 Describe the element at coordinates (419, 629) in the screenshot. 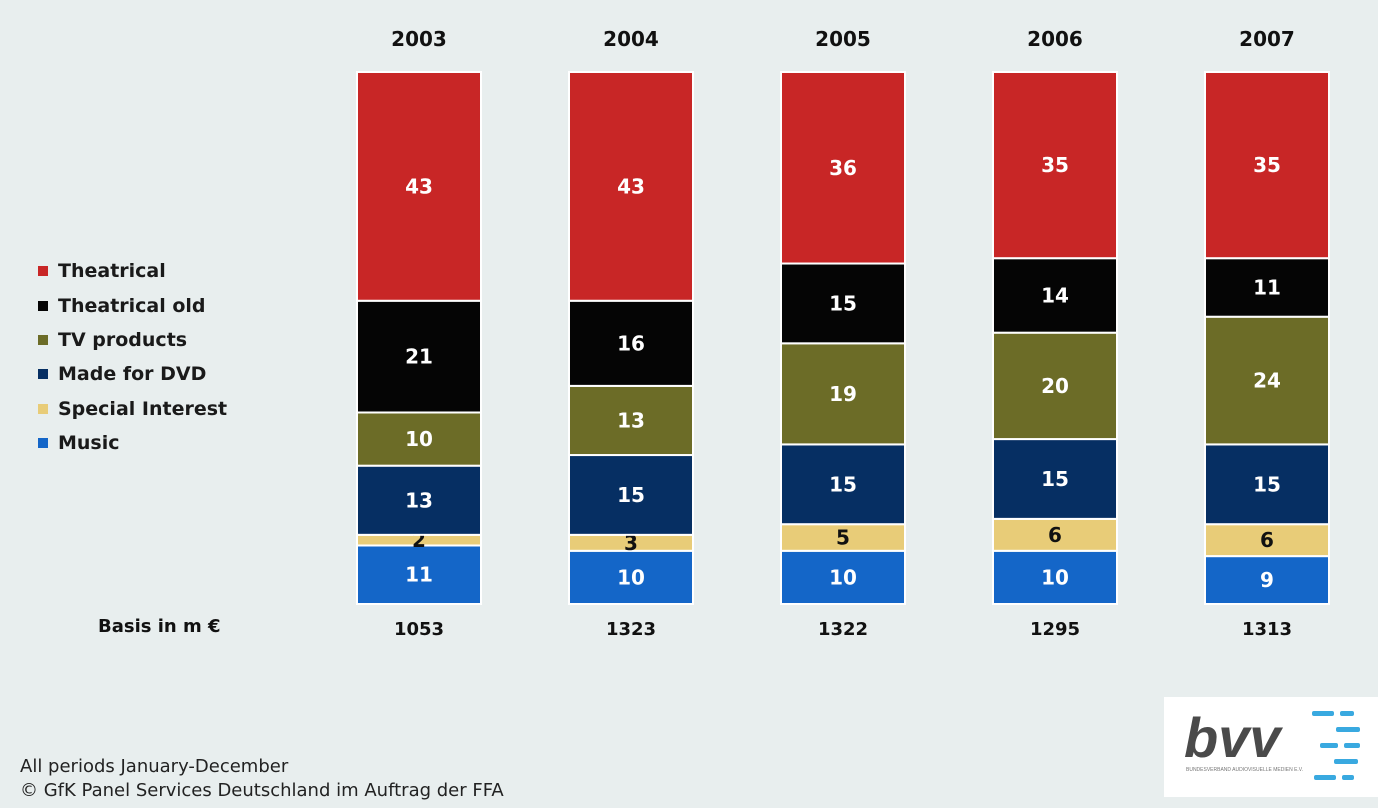

I see `basis-value-2003: 1053` at that location.